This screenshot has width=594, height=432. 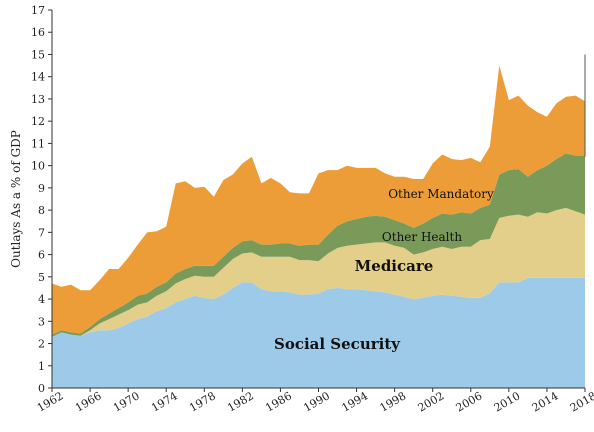 I want to click on x-tick-label: 1994, so click(x=354, y=401).